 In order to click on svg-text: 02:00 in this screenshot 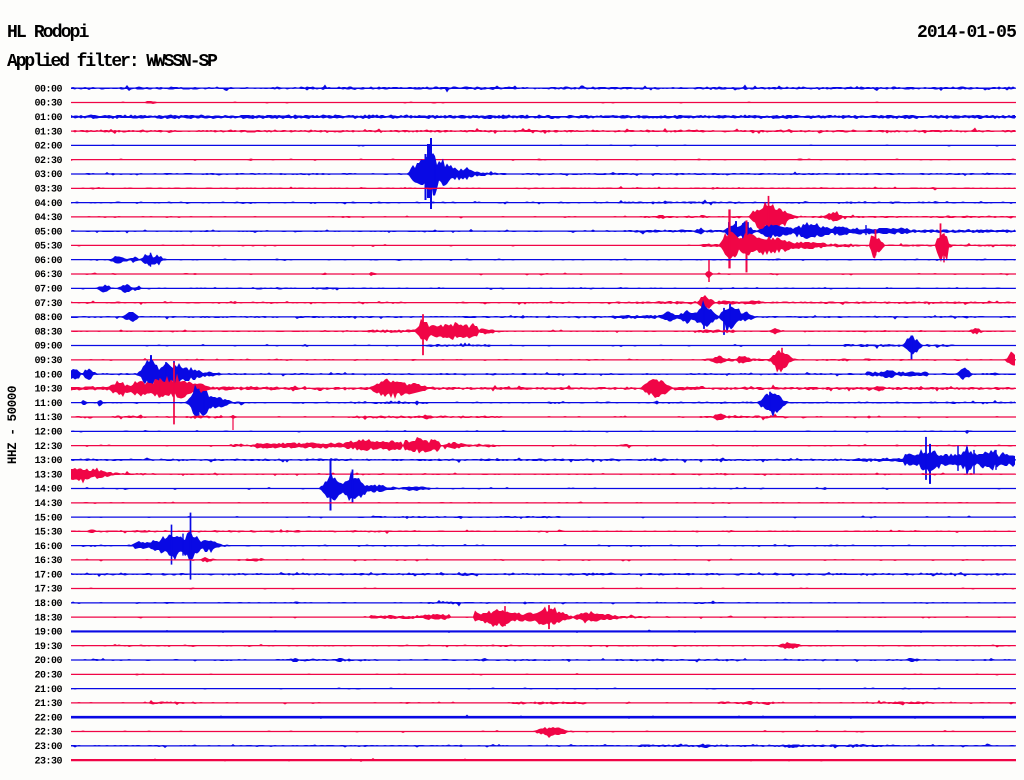, I will do `click(48, 147)`.